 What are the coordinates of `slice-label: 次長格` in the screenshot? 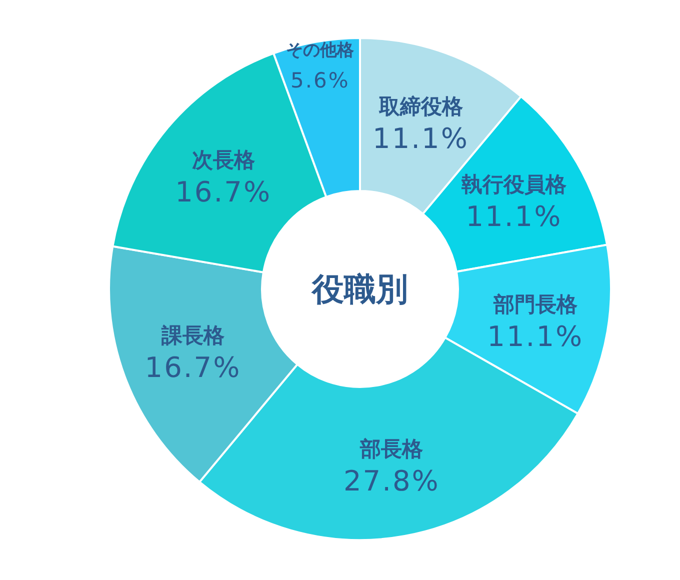 It's located at (224, 160).